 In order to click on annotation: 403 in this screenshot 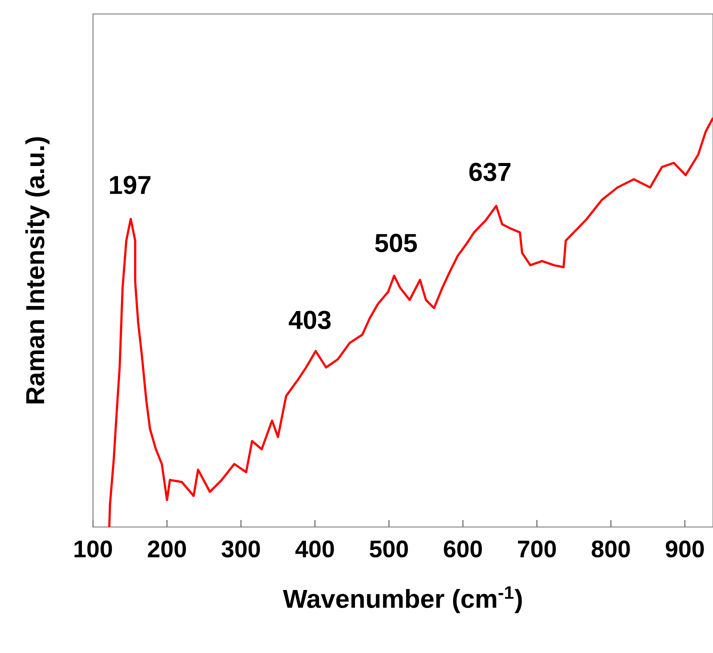, I will do `click(309, 320)`.